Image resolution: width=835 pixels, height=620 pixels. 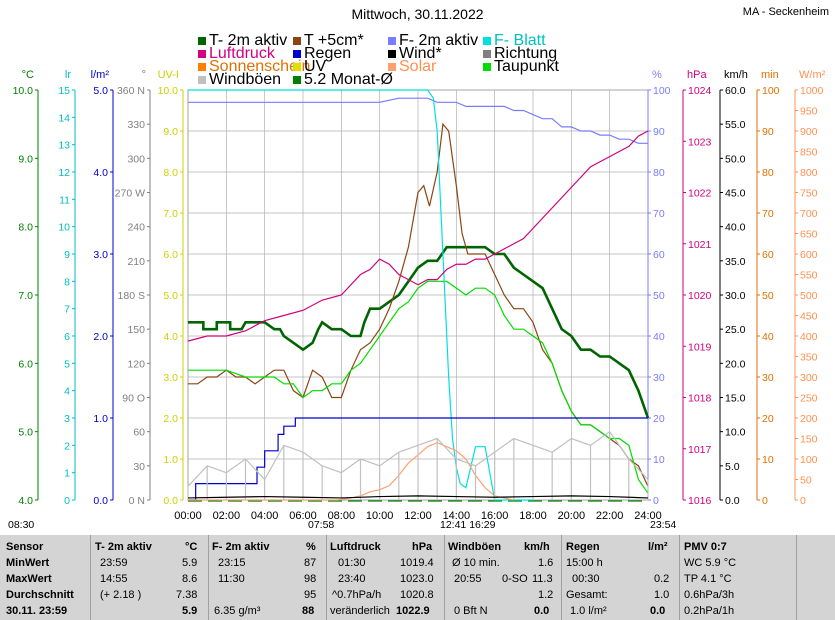 I want to click on chart-title: Mittwoch, 30.11.2022, so click(x=417, y=14).